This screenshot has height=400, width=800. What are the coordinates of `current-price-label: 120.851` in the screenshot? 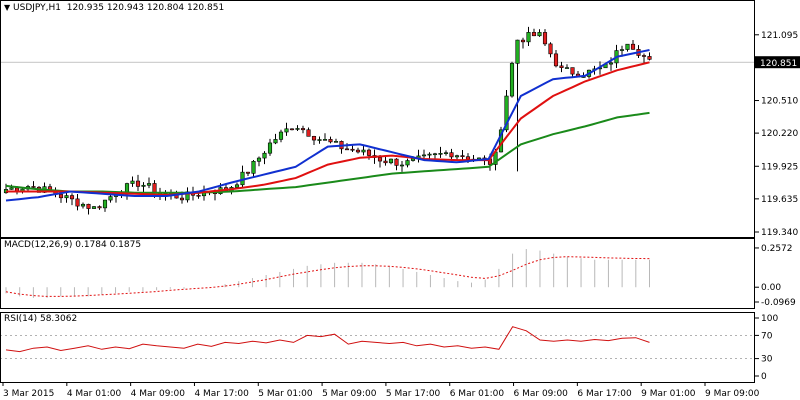 It's located at (778, 64).